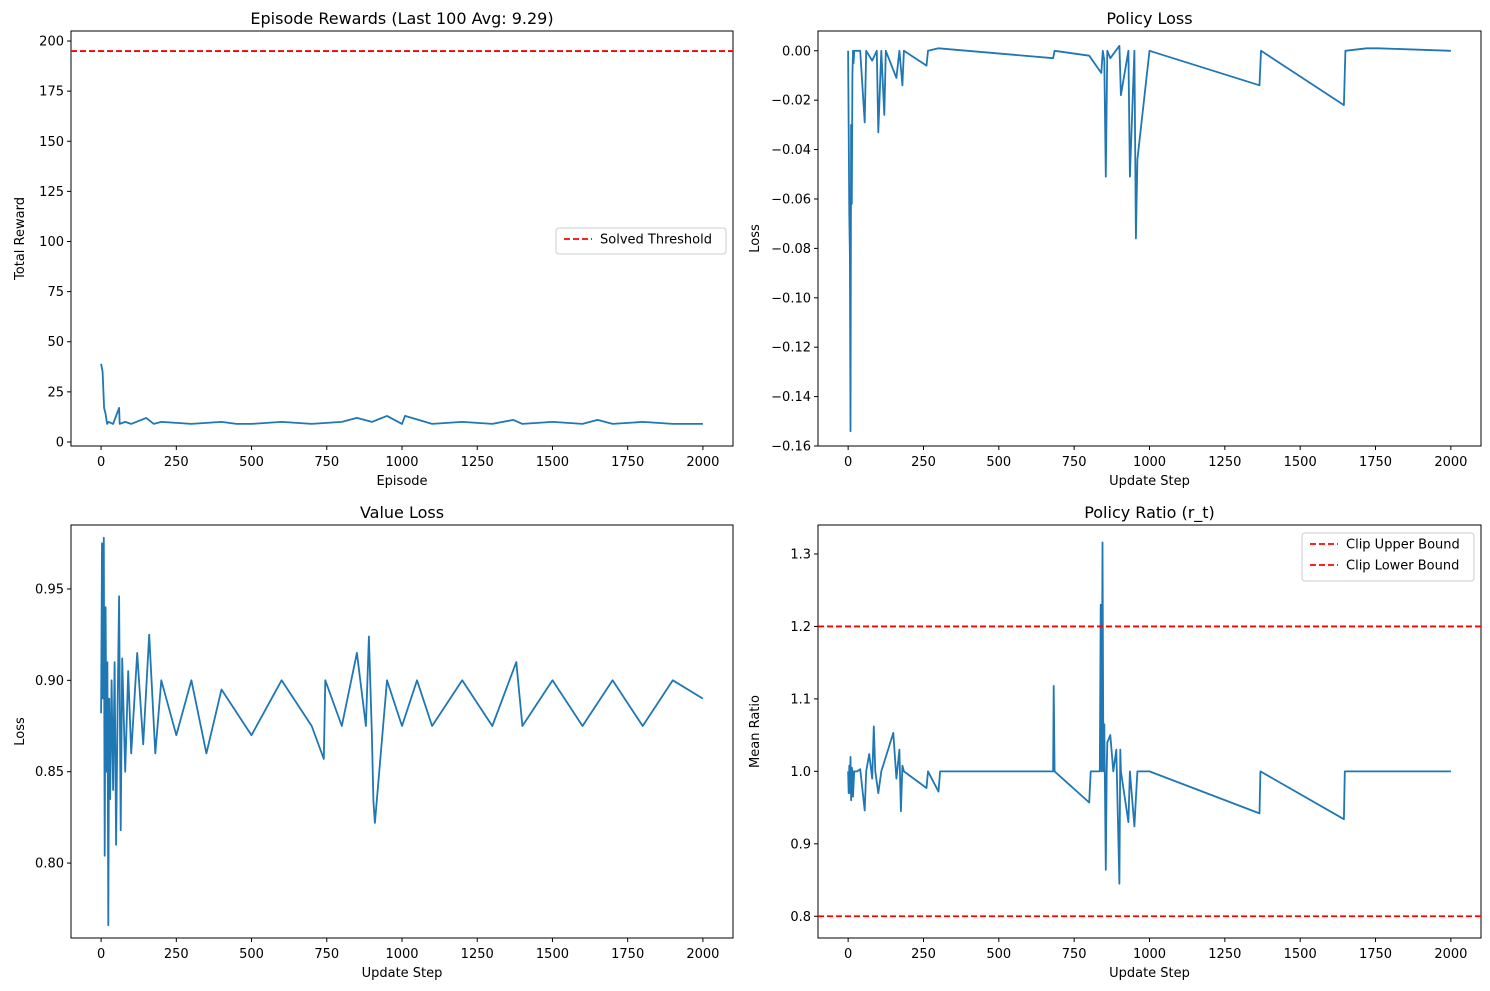  I want to click on y-tick-label: −0.06, so click(791, 199).